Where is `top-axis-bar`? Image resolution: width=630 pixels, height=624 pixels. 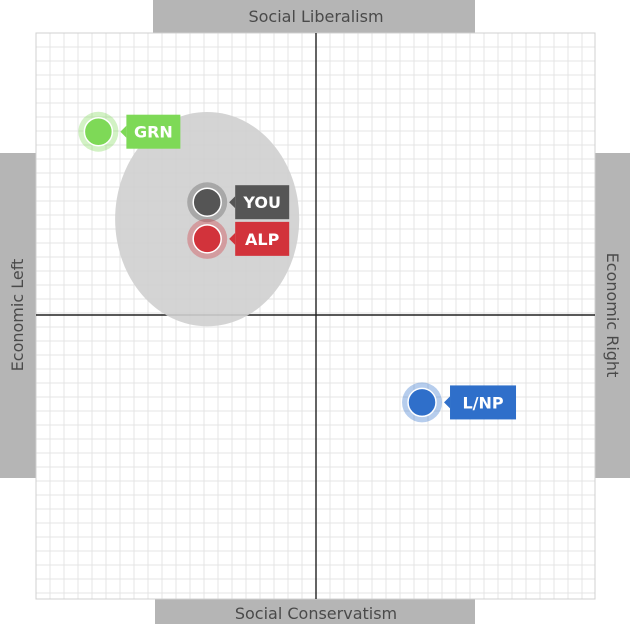 top-axis-bar is located at coordinates (314, 16).